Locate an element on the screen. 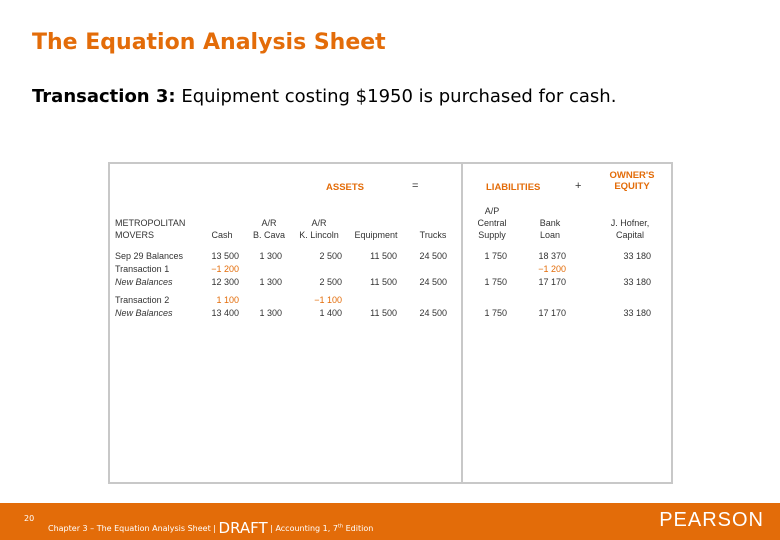  table-cell: 13 500 is located at coordinates (225, 256).